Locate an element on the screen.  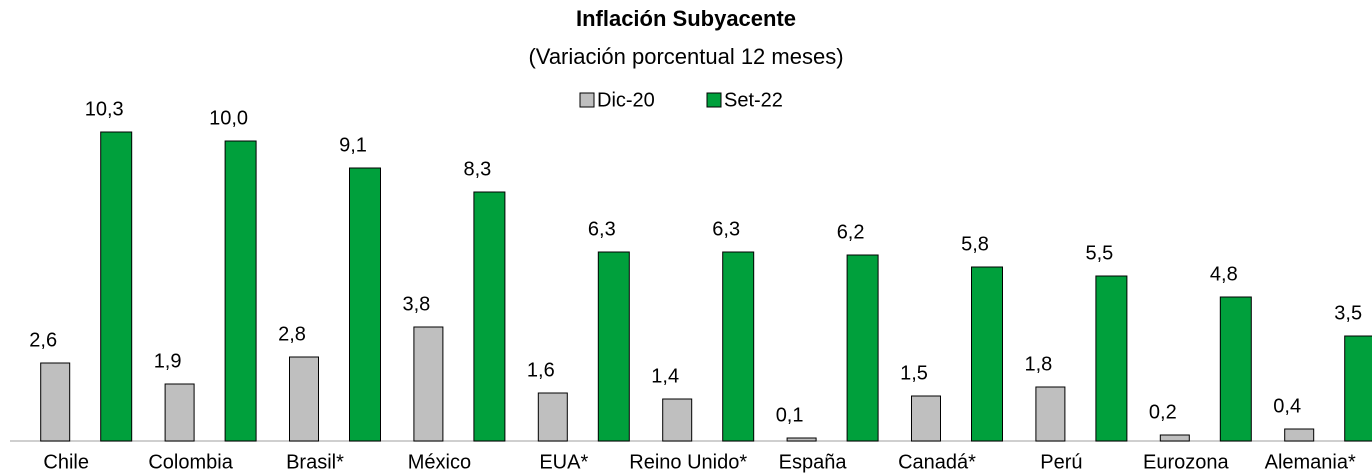
value-label: 1,5 is located at coordinates (914, 373).